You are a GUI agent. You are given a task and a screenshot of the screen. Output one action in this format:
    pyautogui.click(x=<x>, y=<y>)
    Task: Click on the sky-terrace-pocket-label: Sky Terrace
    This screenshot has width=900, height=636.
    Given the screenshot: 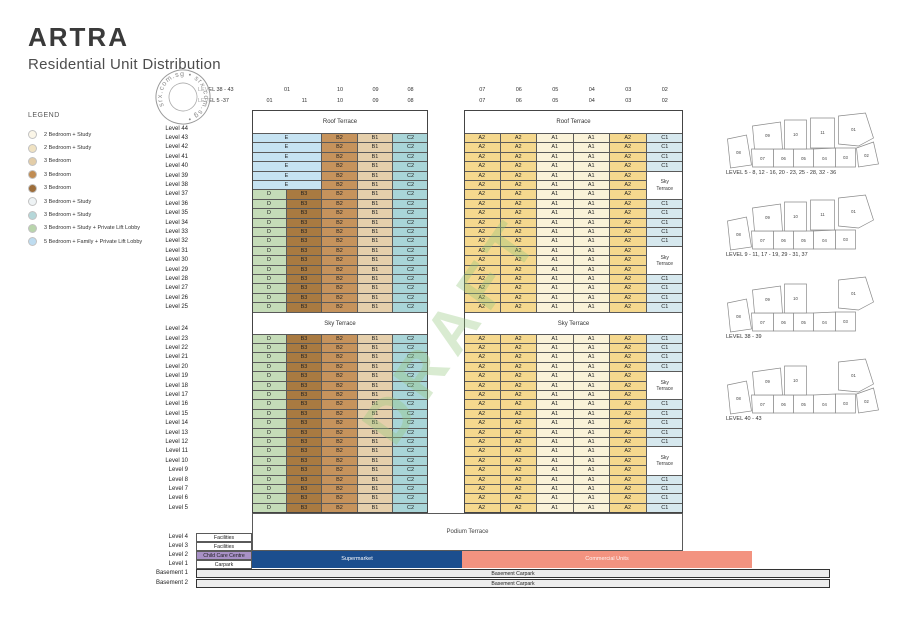 What is the action you would take?
    pyautogui.click(x=665, y=260)
    